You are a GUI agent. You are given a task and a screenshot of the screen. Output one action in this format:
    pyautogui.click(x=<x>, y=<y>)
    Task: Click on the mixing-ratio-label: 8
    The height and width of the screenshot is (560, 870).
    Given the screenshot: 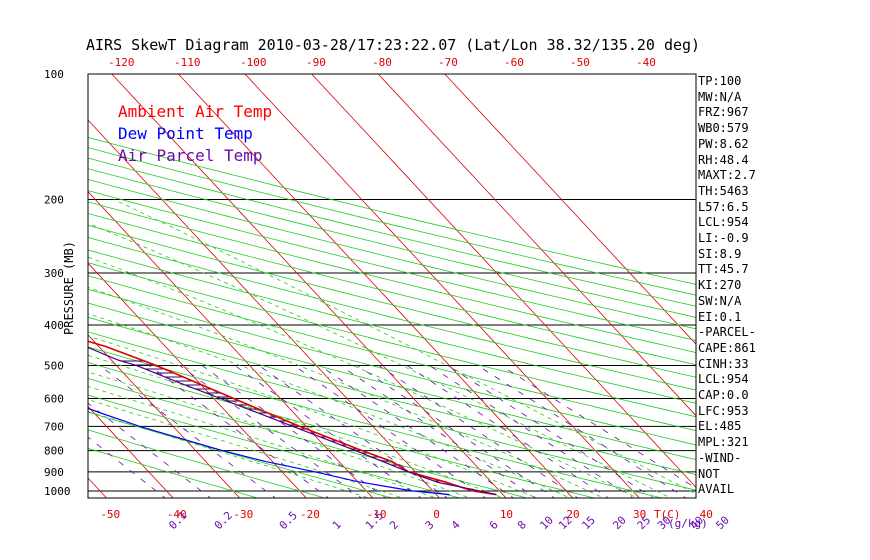 What is the action you would take?
    pyautogui.click(x=522, y=525)
    